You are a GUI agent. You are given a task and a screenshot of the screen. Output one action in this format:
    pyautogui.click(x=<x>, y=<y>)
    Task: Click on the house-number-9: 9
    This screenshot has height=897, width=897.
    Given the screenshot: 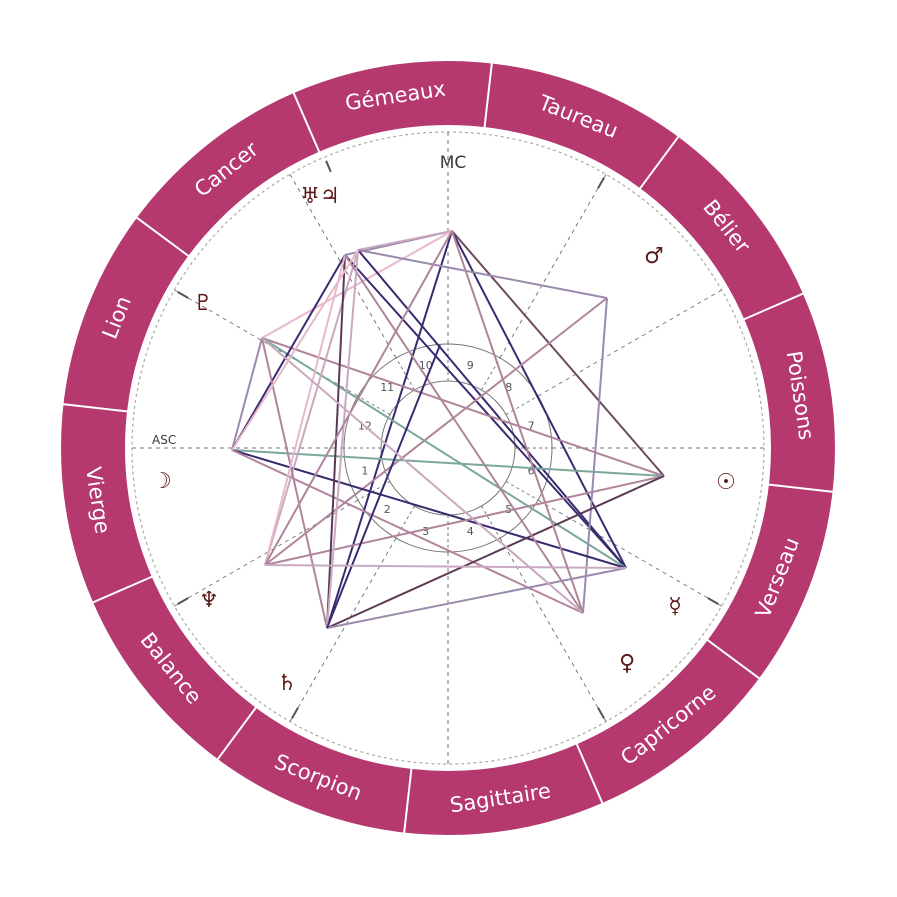 What is the action you would take?
    pyautogui.click(x=470, y=365)
    